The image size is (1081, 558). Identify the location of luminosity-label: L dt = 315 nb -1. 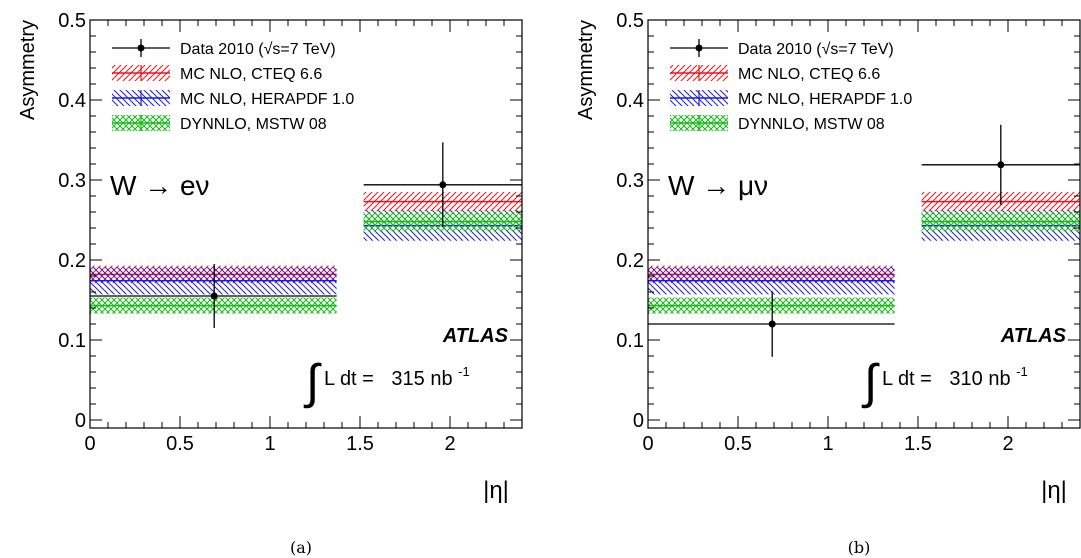
(397, 377).